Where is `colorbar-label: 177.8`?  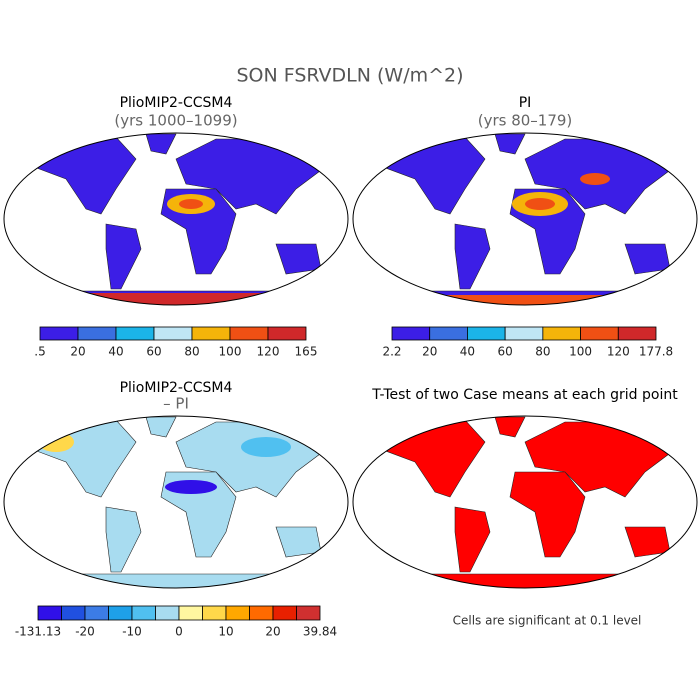
colorbar-label: 177.8 is located at coordinates (656, 352).